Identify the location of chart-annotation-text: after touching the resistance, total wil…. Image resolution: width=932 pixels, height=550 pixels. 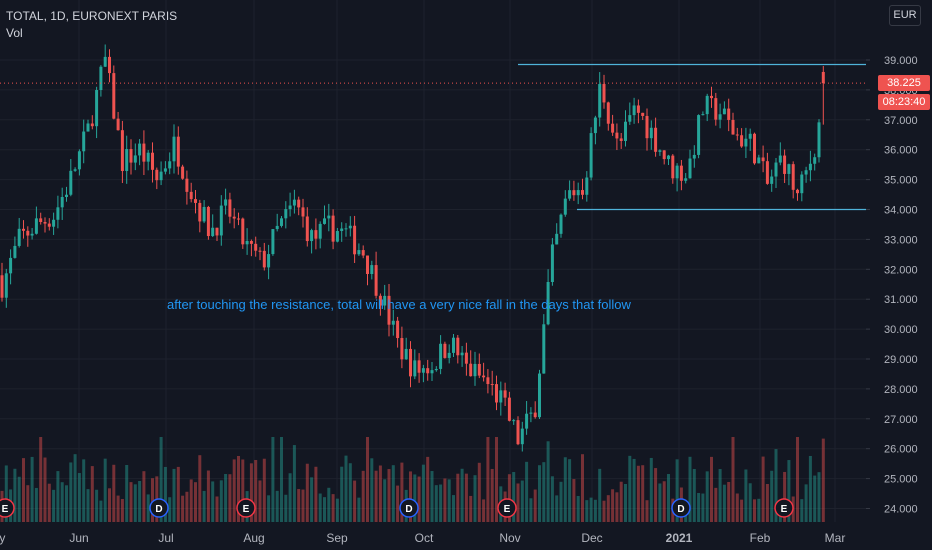
(399, 304).